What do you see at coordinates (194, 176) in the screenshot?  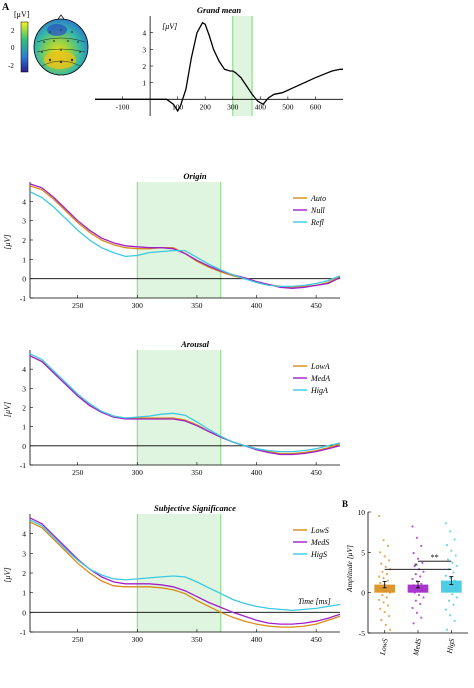 I see `chart-title: Origin` at bounding box center [194, 176].